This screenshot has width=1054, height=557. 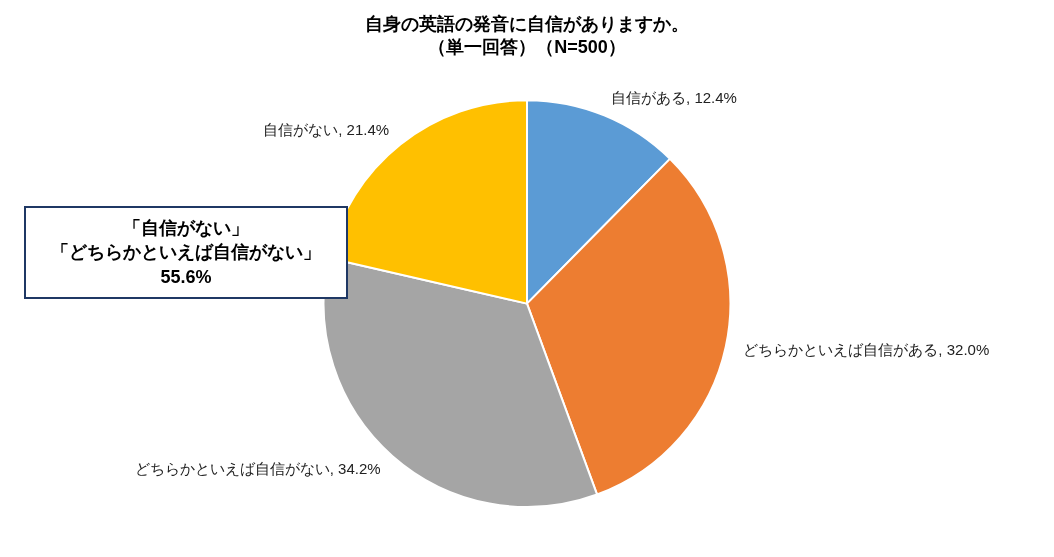 What do you see at coordinates (257, 468) in the screenshot?
I see `slice-label: どちらかといえば自信がない, 34.2%` at bounding box center [257, 468].